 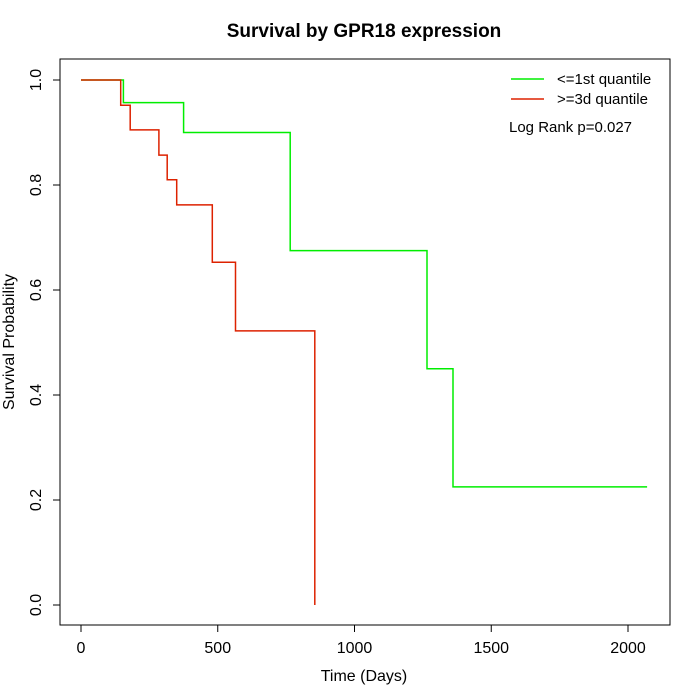 I want to click on y-tick-label: 1.0, so click(x=36, y=80).